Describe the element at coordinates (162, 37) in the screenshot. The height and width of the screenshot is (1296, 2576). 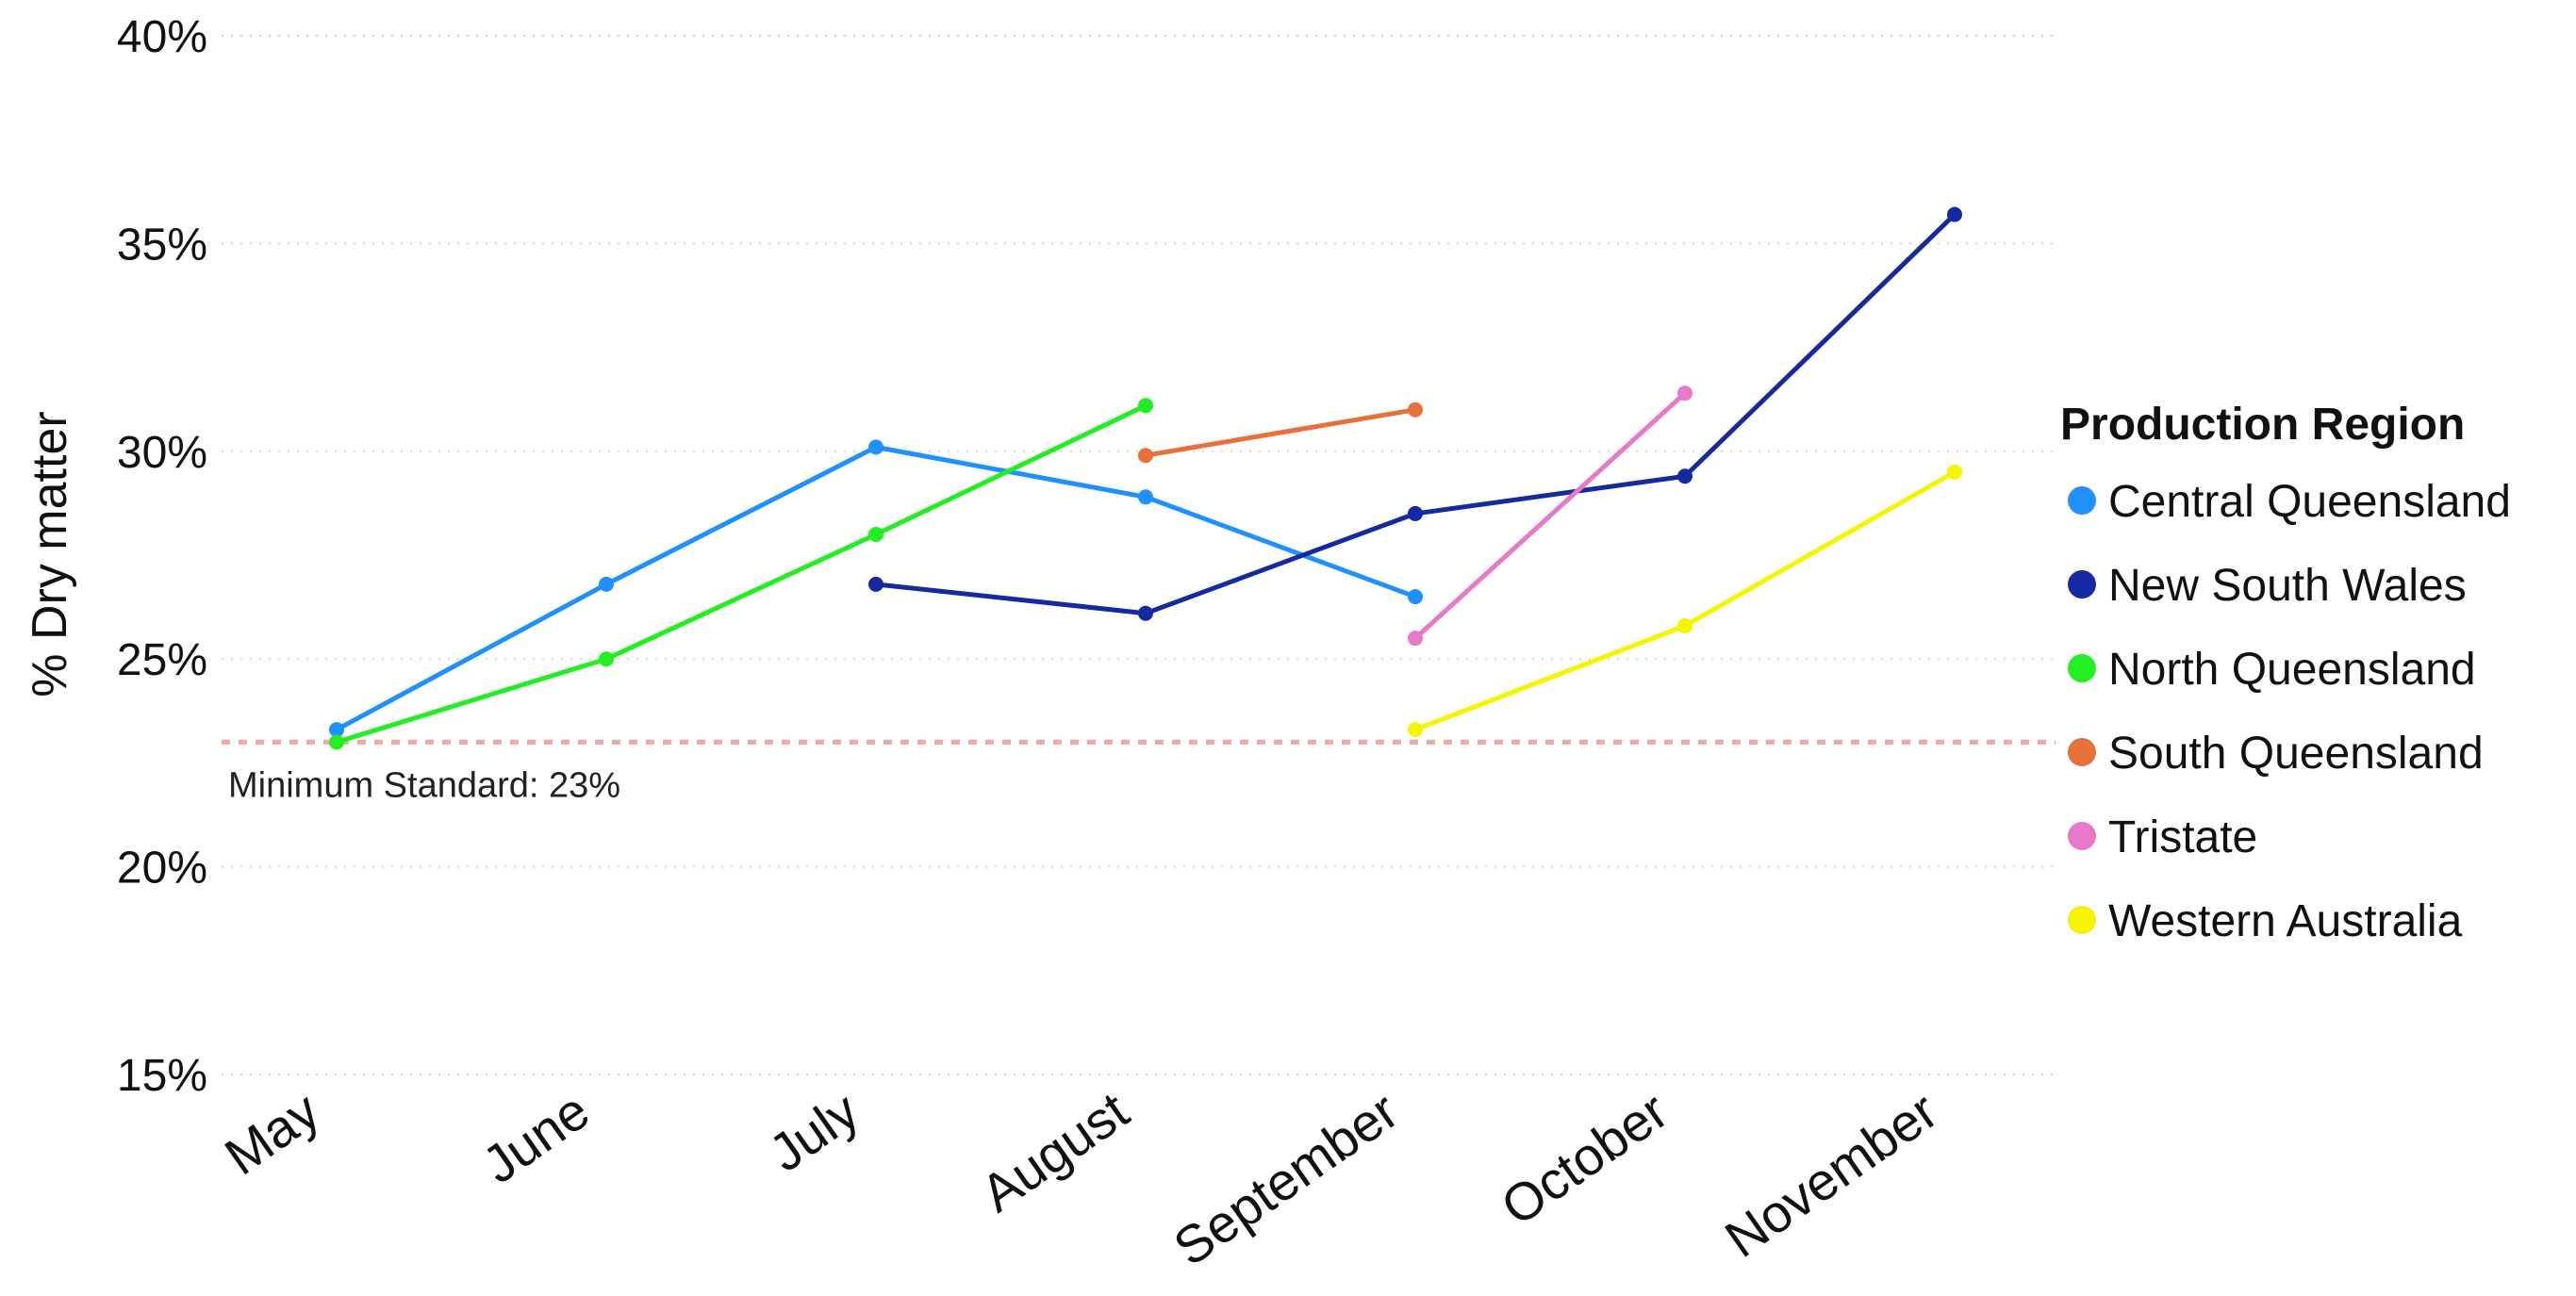
I see `y-tick-label: 40%` at that location.